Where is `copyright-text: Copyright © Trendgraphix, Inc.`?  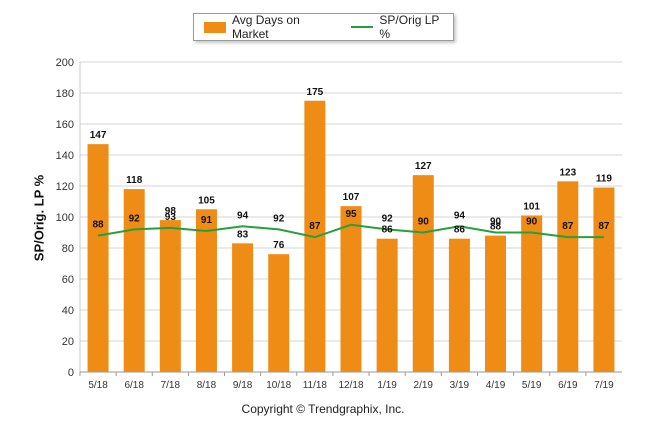 copyright-text: Copyright © Trendgraphix, Inc. is located at coordinates (323, 409).